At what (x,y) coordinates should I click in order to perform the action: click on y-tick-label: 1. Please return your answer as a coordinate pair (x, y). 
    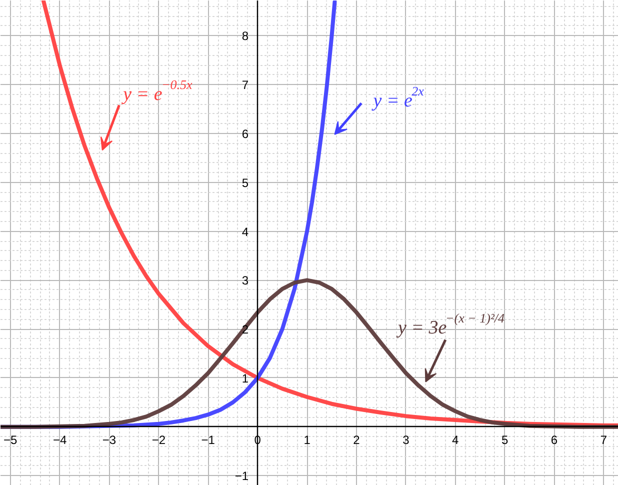
    Looking at the image, I should click on (245, 378).